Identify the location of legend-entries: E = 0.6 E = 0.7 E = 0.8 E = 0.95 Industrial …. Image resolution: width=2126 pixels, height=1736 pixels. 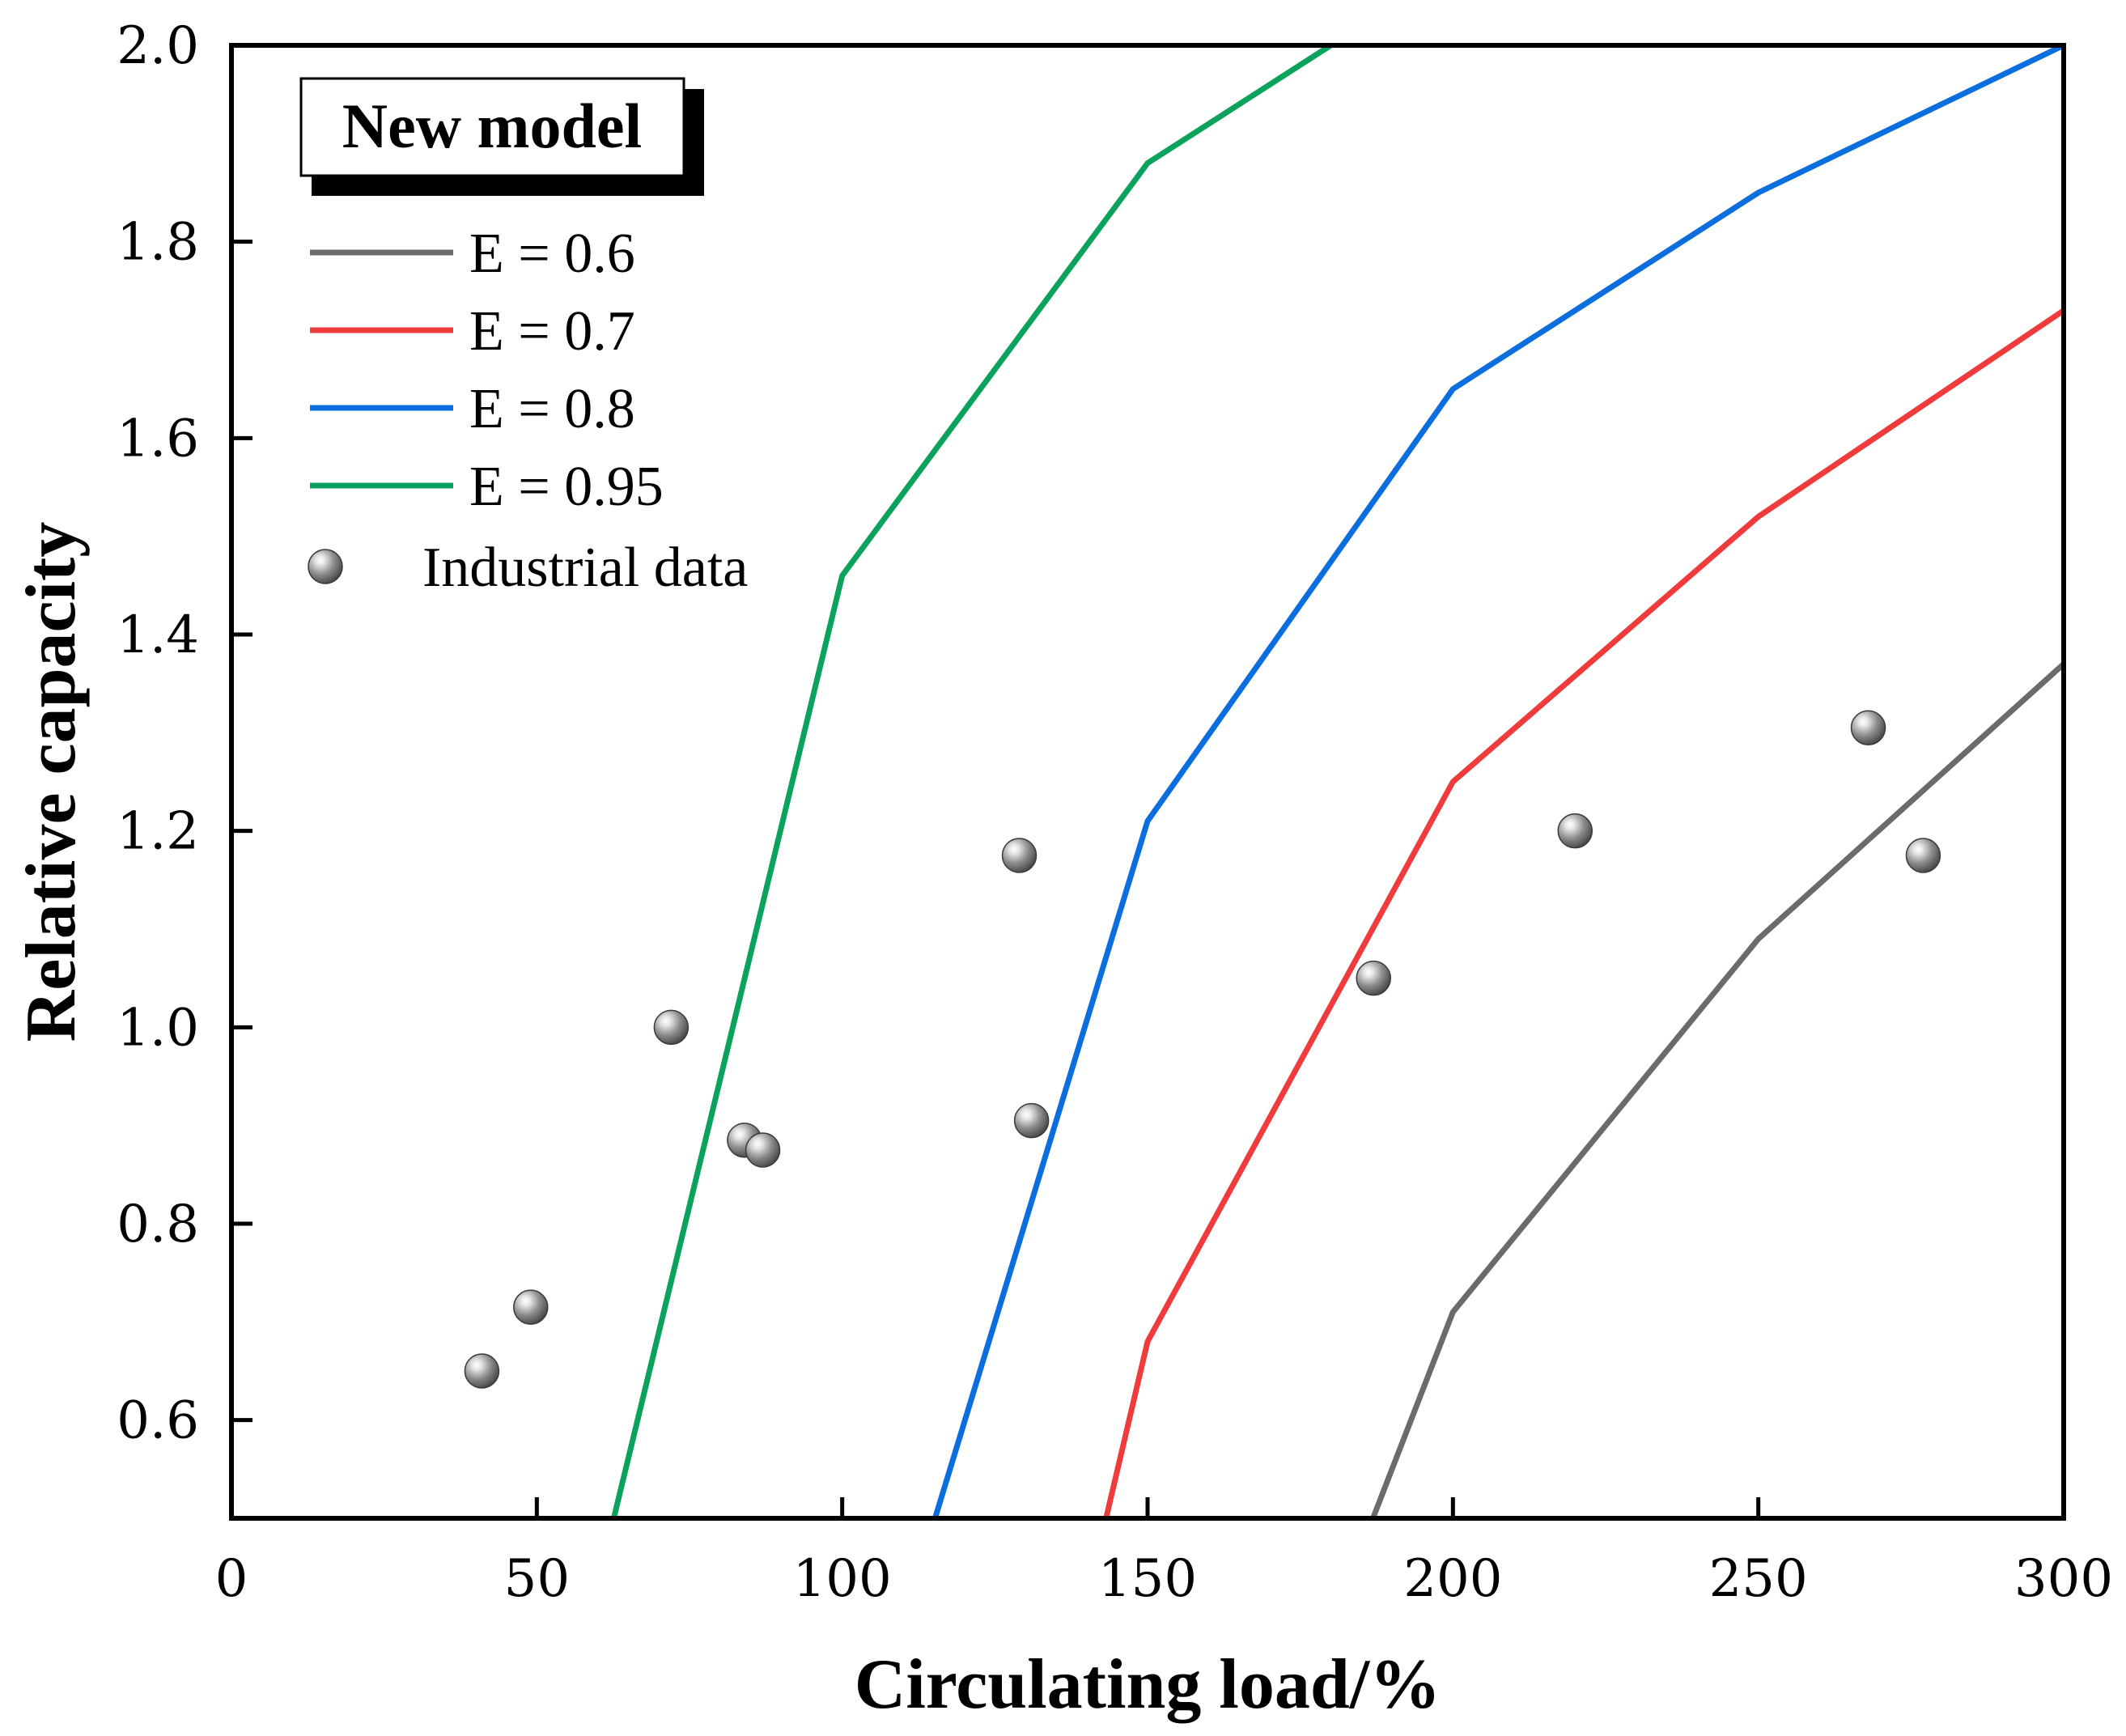
(528, 411).